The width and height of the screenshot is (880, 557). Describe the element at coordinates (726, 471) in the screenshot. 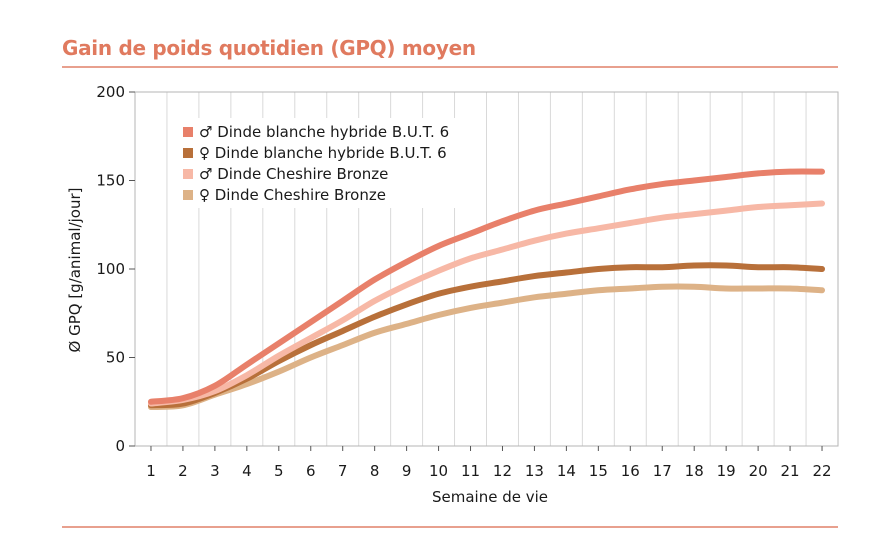

I see `x-tick-label: 19` at that location.